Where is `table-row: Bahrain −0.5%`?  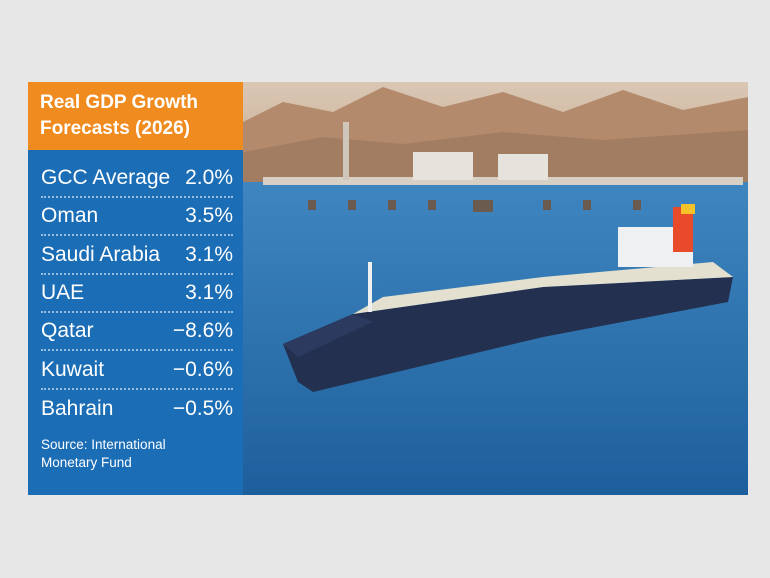 table-row: Bahrain −0.5% is located at coordinates (137, 409).